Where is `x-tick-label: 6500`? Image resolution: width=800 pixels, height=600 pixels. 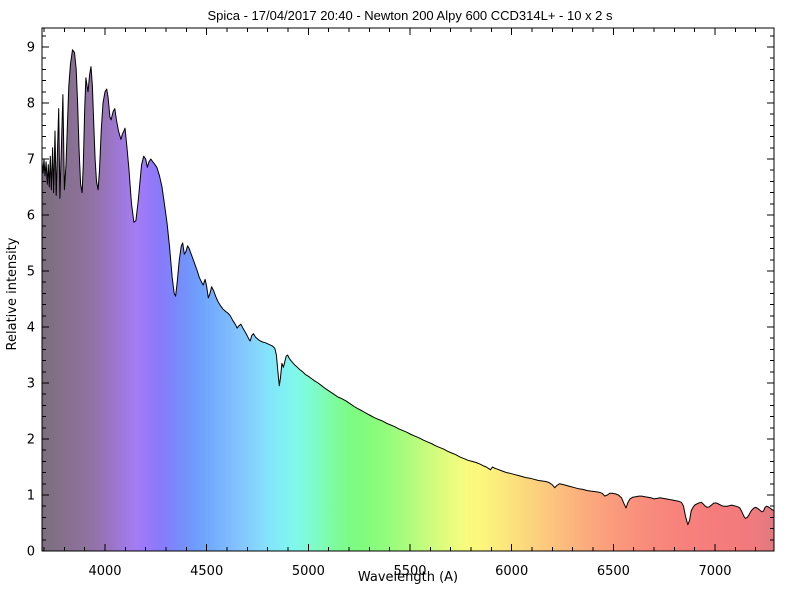 x-tick-label: 6500 is located at coordinates (613, 571).